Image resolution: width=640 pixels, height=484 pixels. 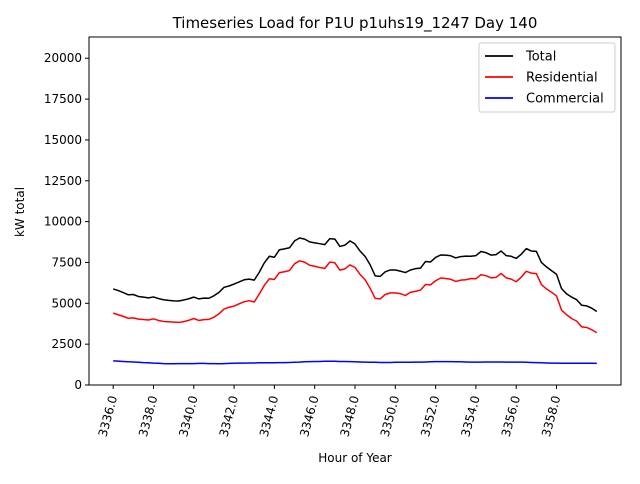 I want to click on y-tick-label: 0, so click(x=78, y=385).